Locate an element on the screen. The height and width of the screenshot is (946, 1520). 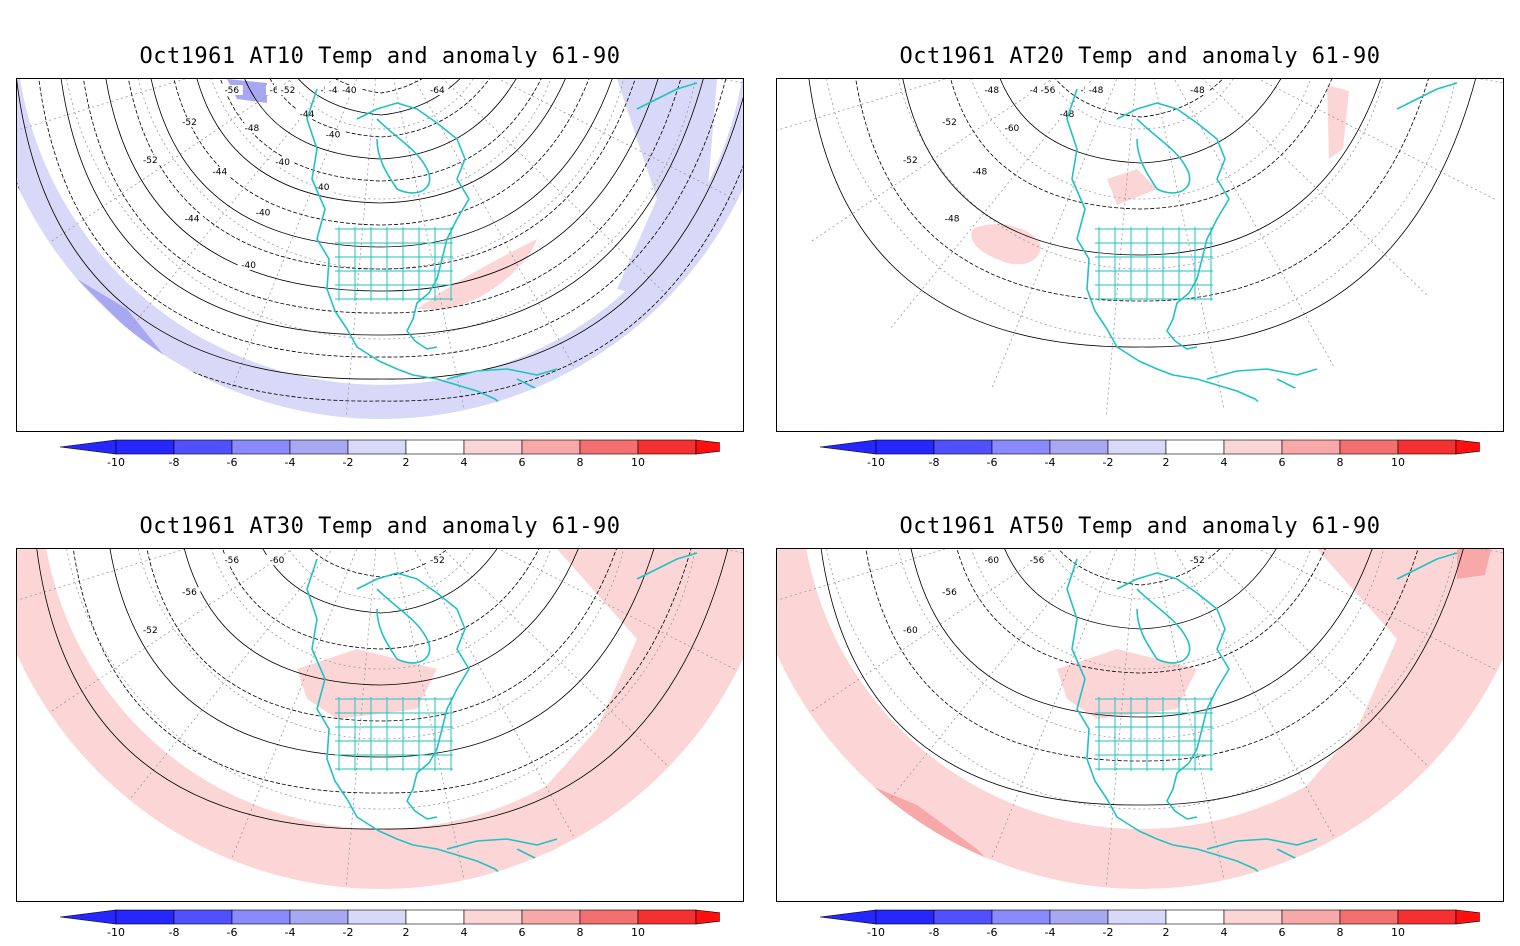
anomaly-shading is located at coordinates (1160, 175).